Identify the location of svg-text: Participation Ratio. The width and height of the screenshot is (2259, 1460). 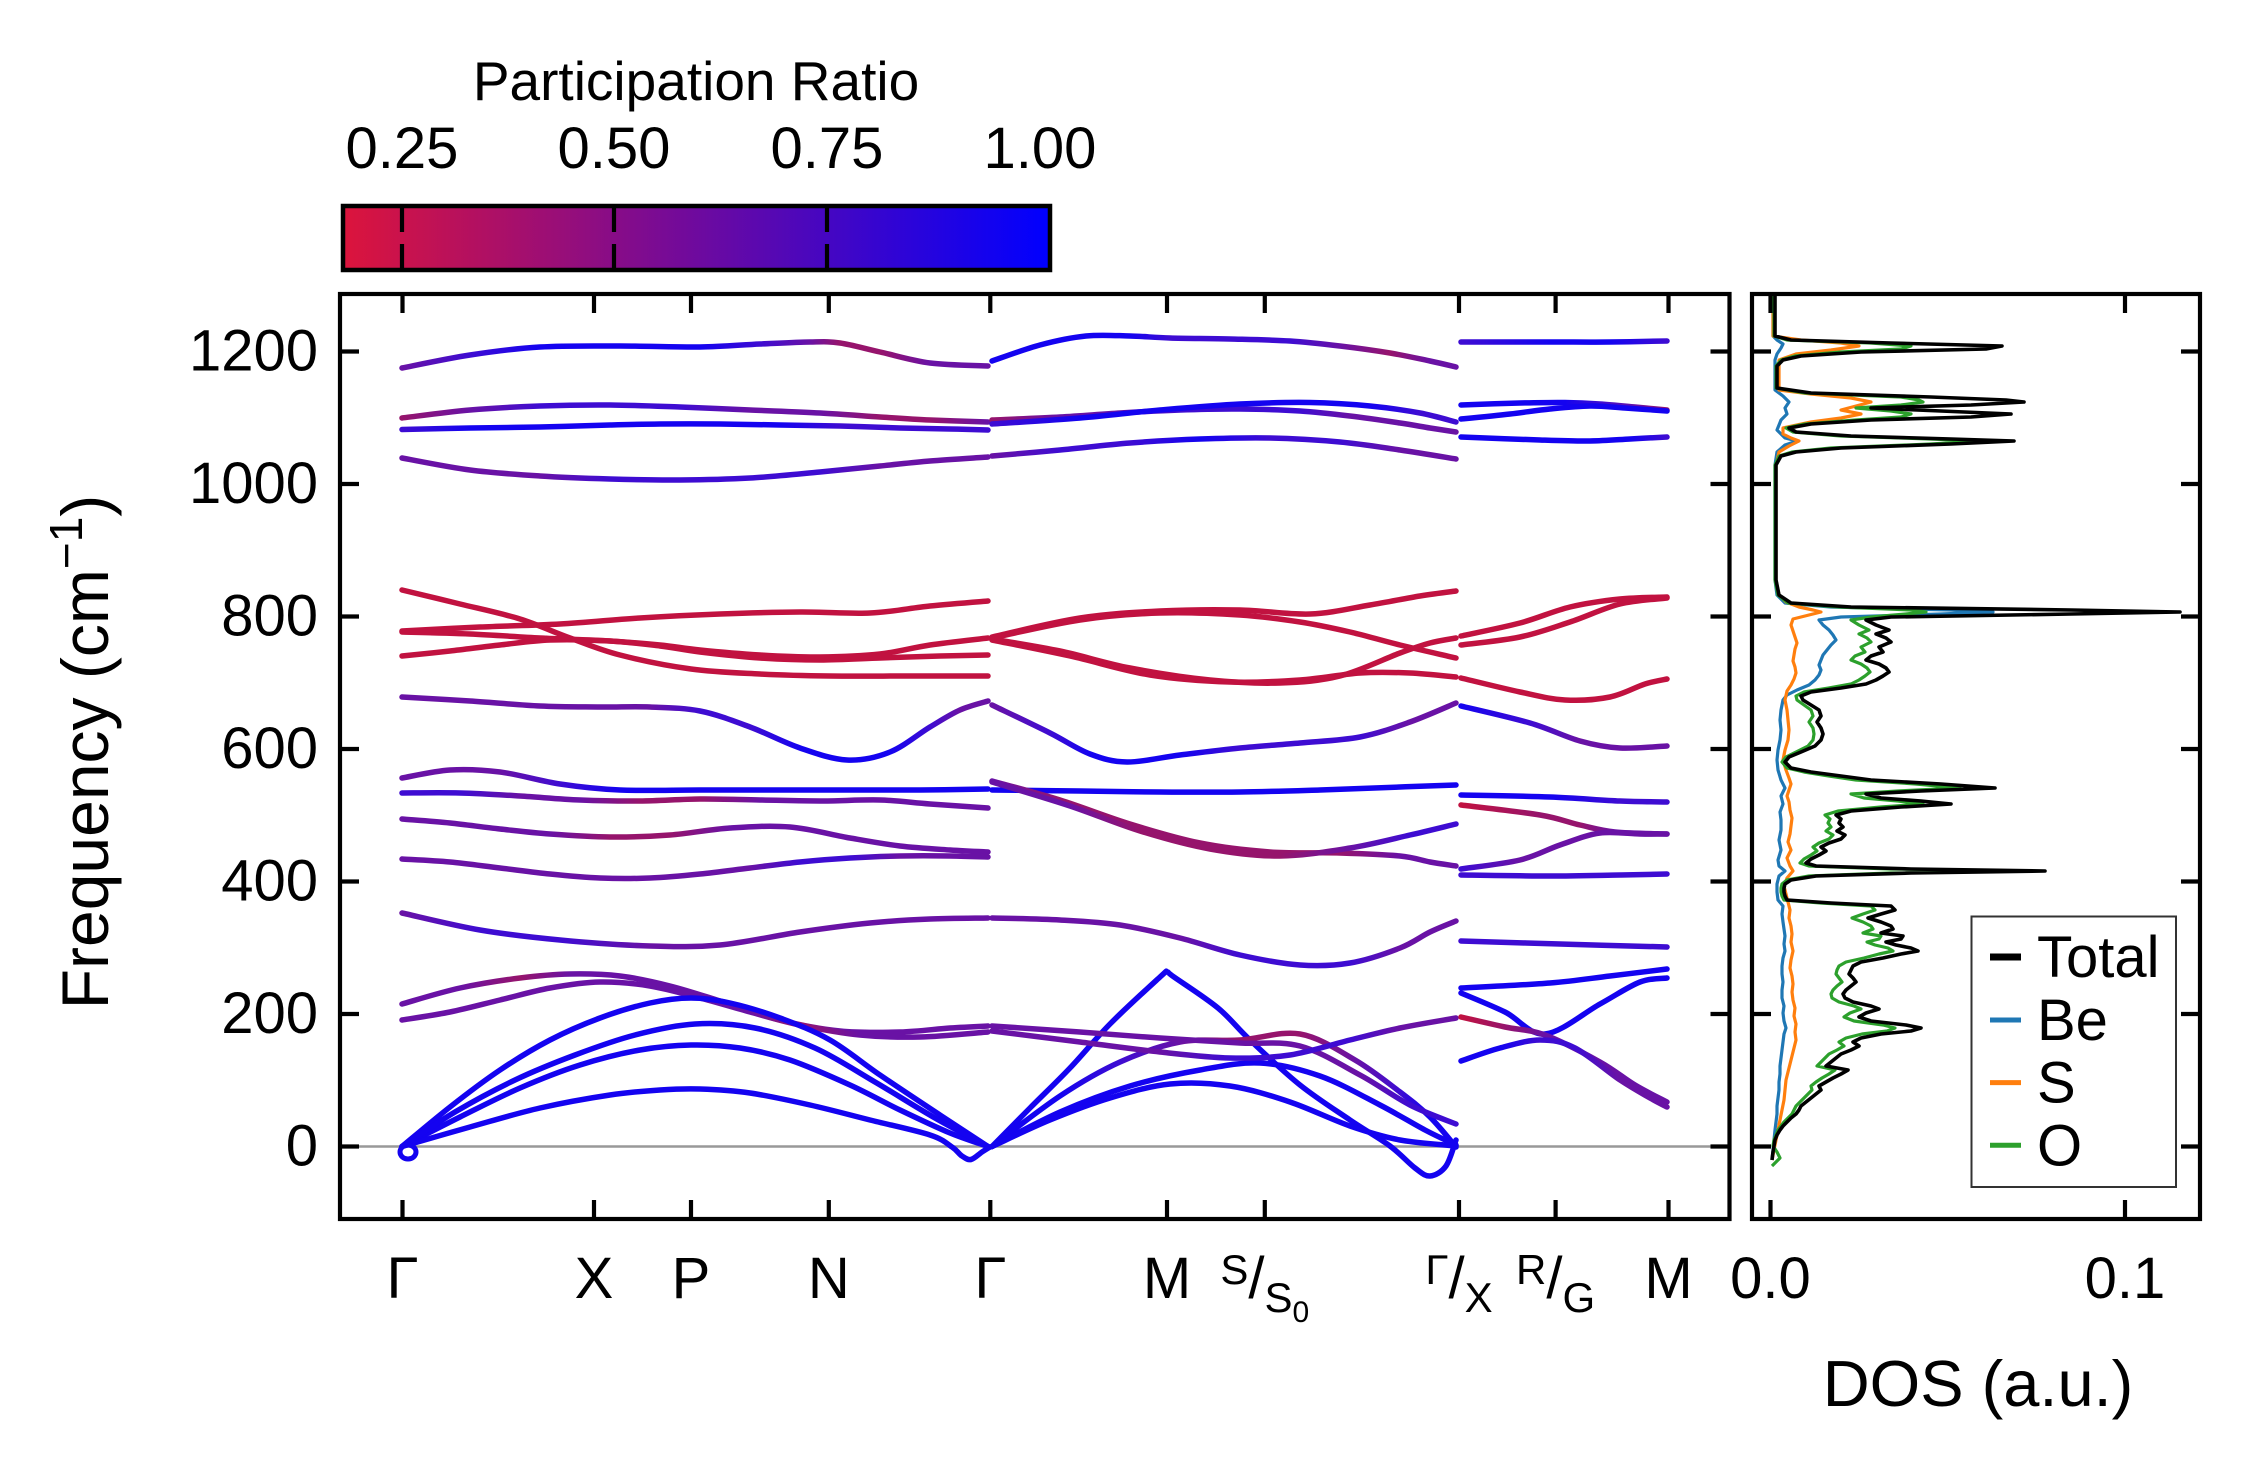
(696, 81).